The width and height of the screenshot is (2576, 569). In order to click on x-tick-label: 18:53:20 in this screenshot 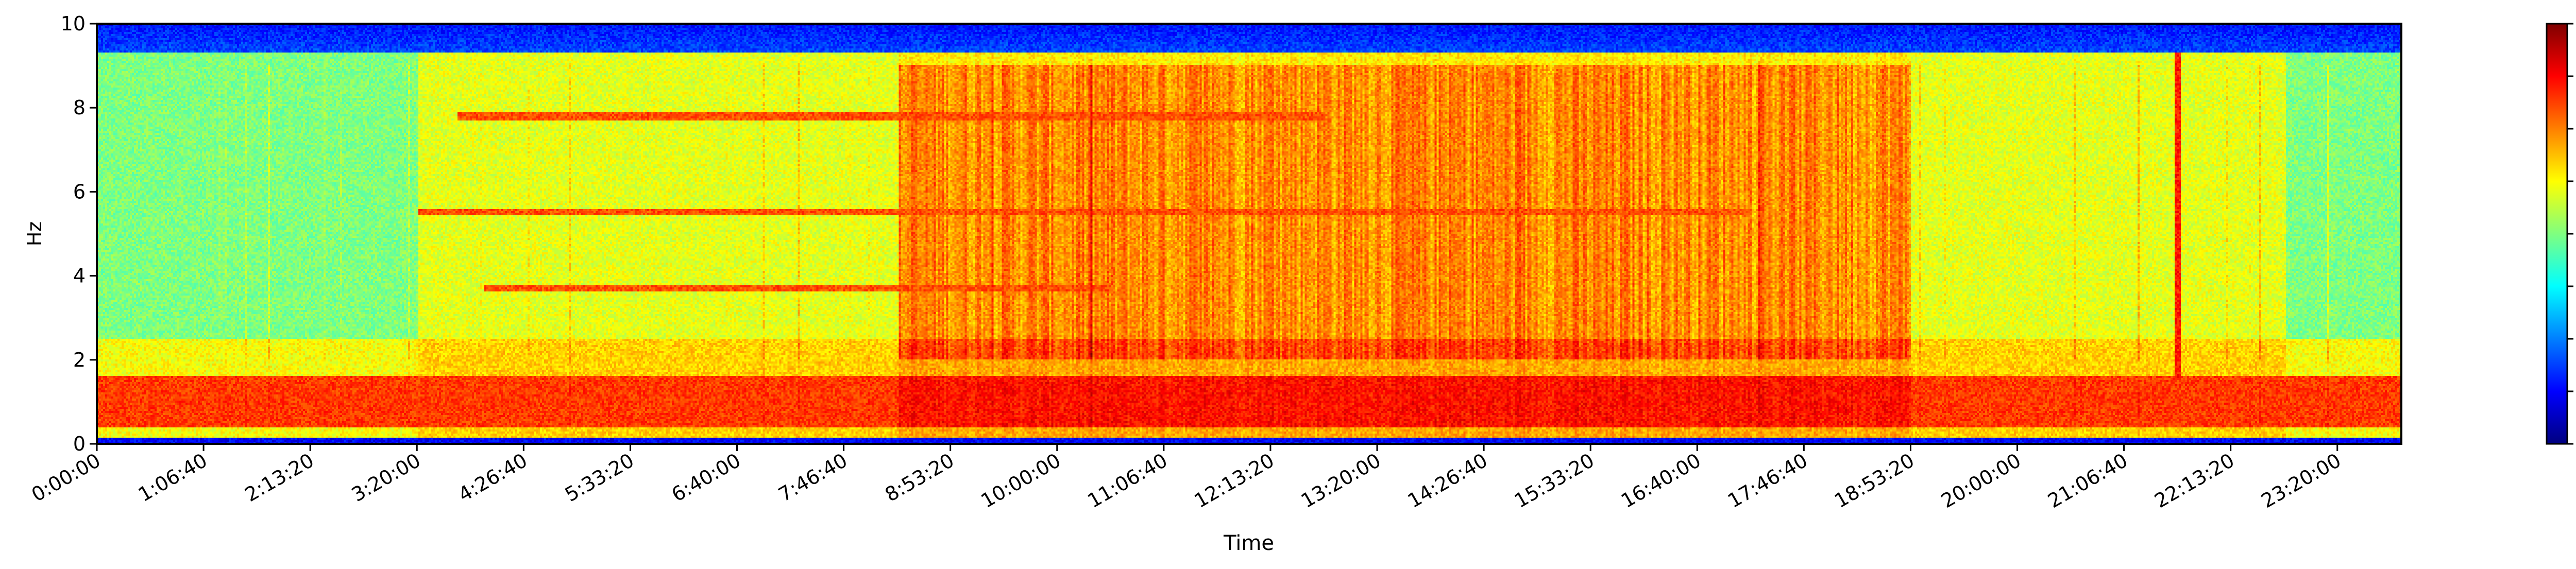, I will do `click(1874, 480)`.